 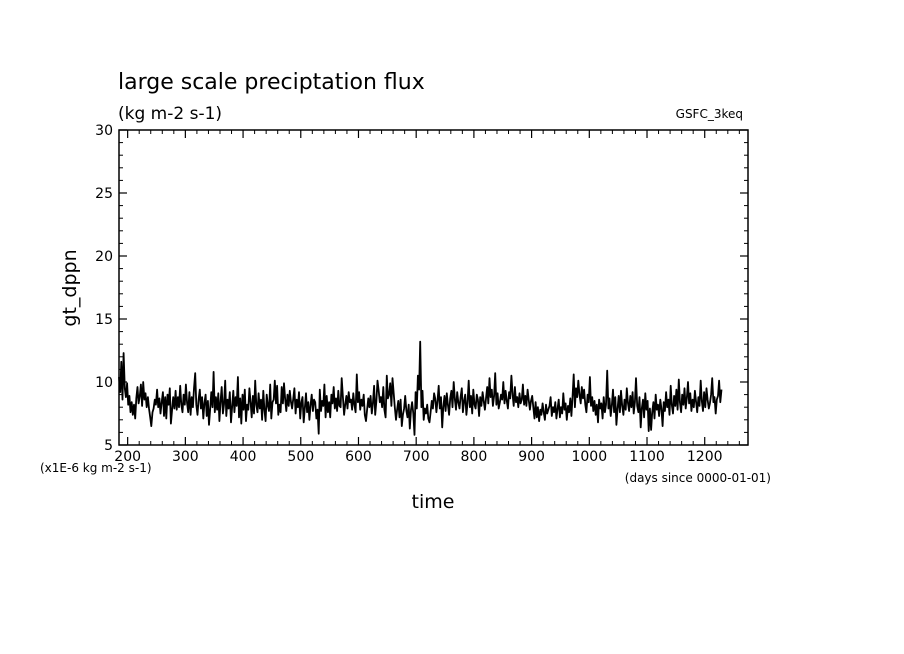 I want to click on y-tick-label: 30, so click(x=104, y=131).